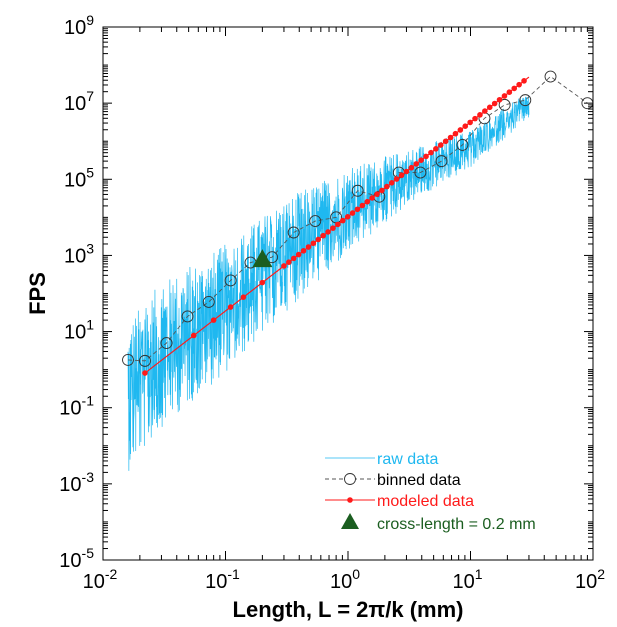 The height and width of the screenshot is (627, 617). I want to click on x-tick-label: 10⁻¹, so click(222, 579).